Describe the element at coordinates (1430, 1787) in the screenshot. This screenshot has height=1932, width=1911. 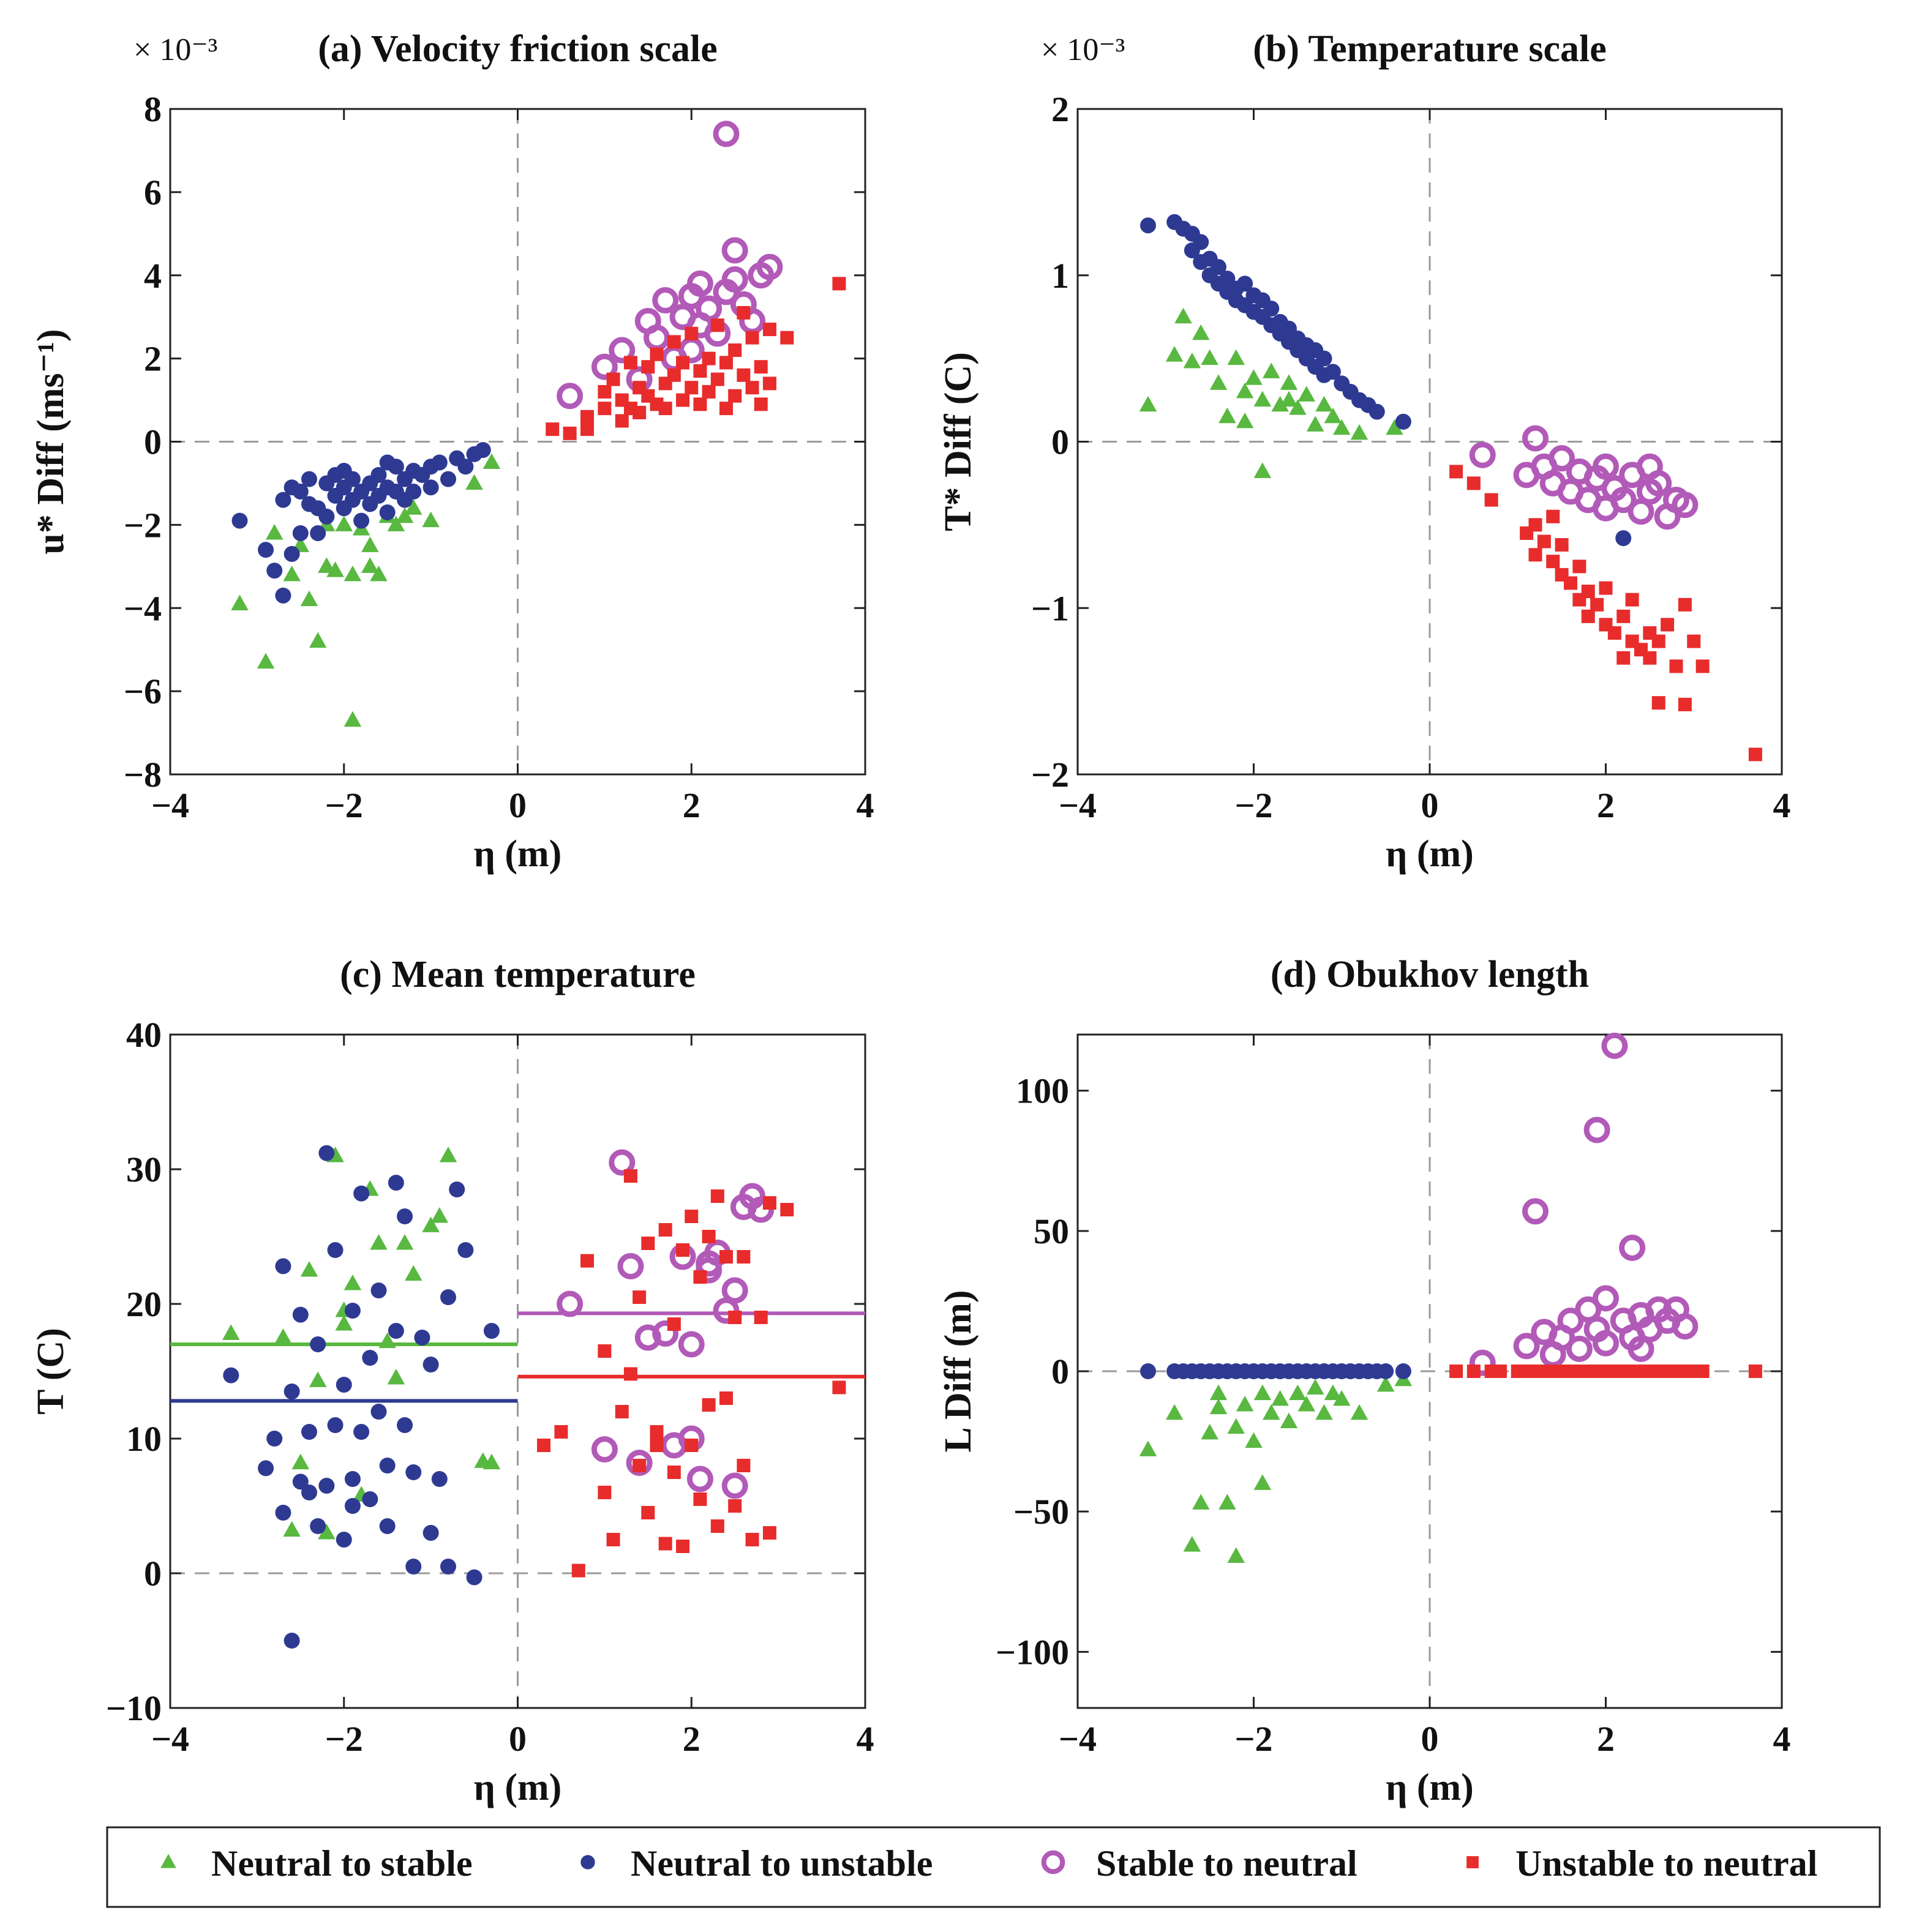
I see `x-axis-label-d: η (m)` at that location.